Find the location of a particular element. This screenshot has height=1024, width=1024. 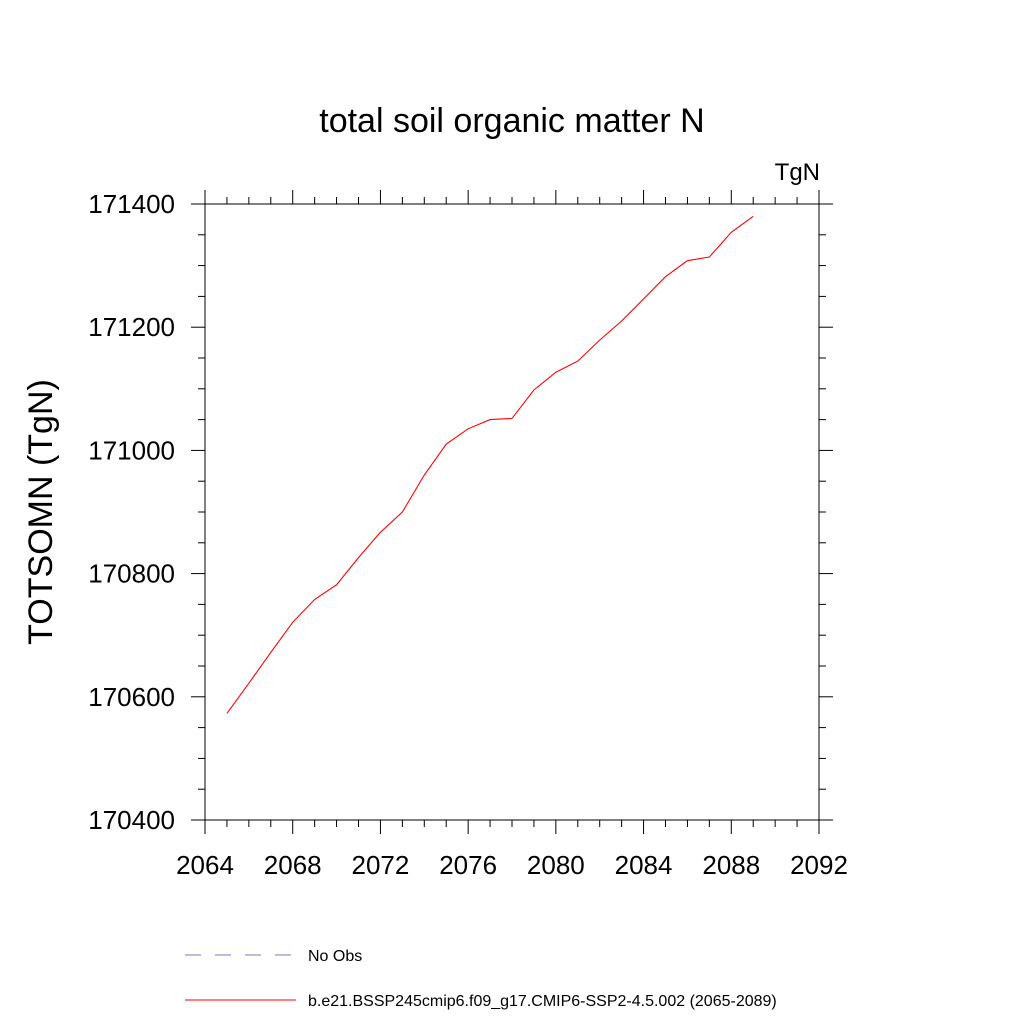

x-tick-label: 2076 is located at coordinates (468, 865).